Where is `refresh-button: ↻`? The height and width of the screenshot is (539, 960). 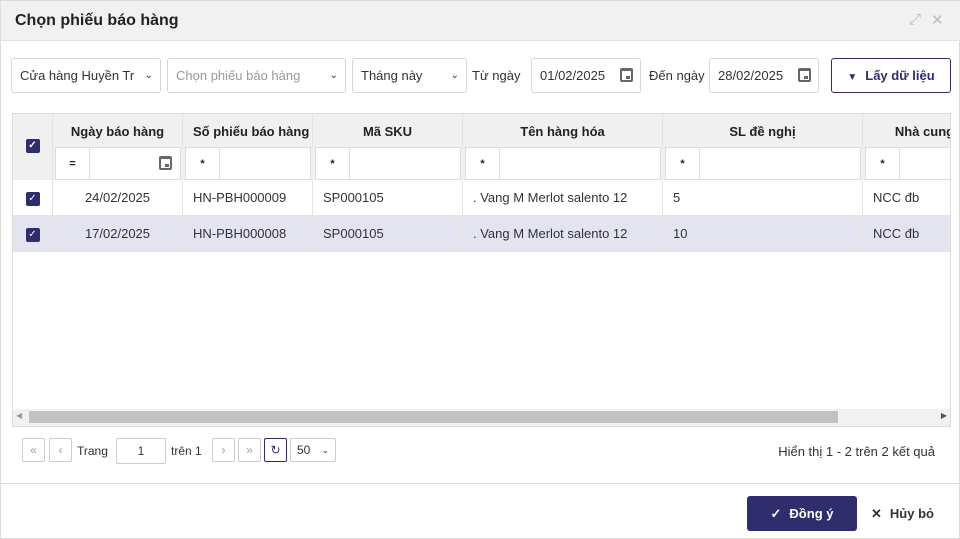 refresh-button: ↻ is located at coordinates (275, 450).